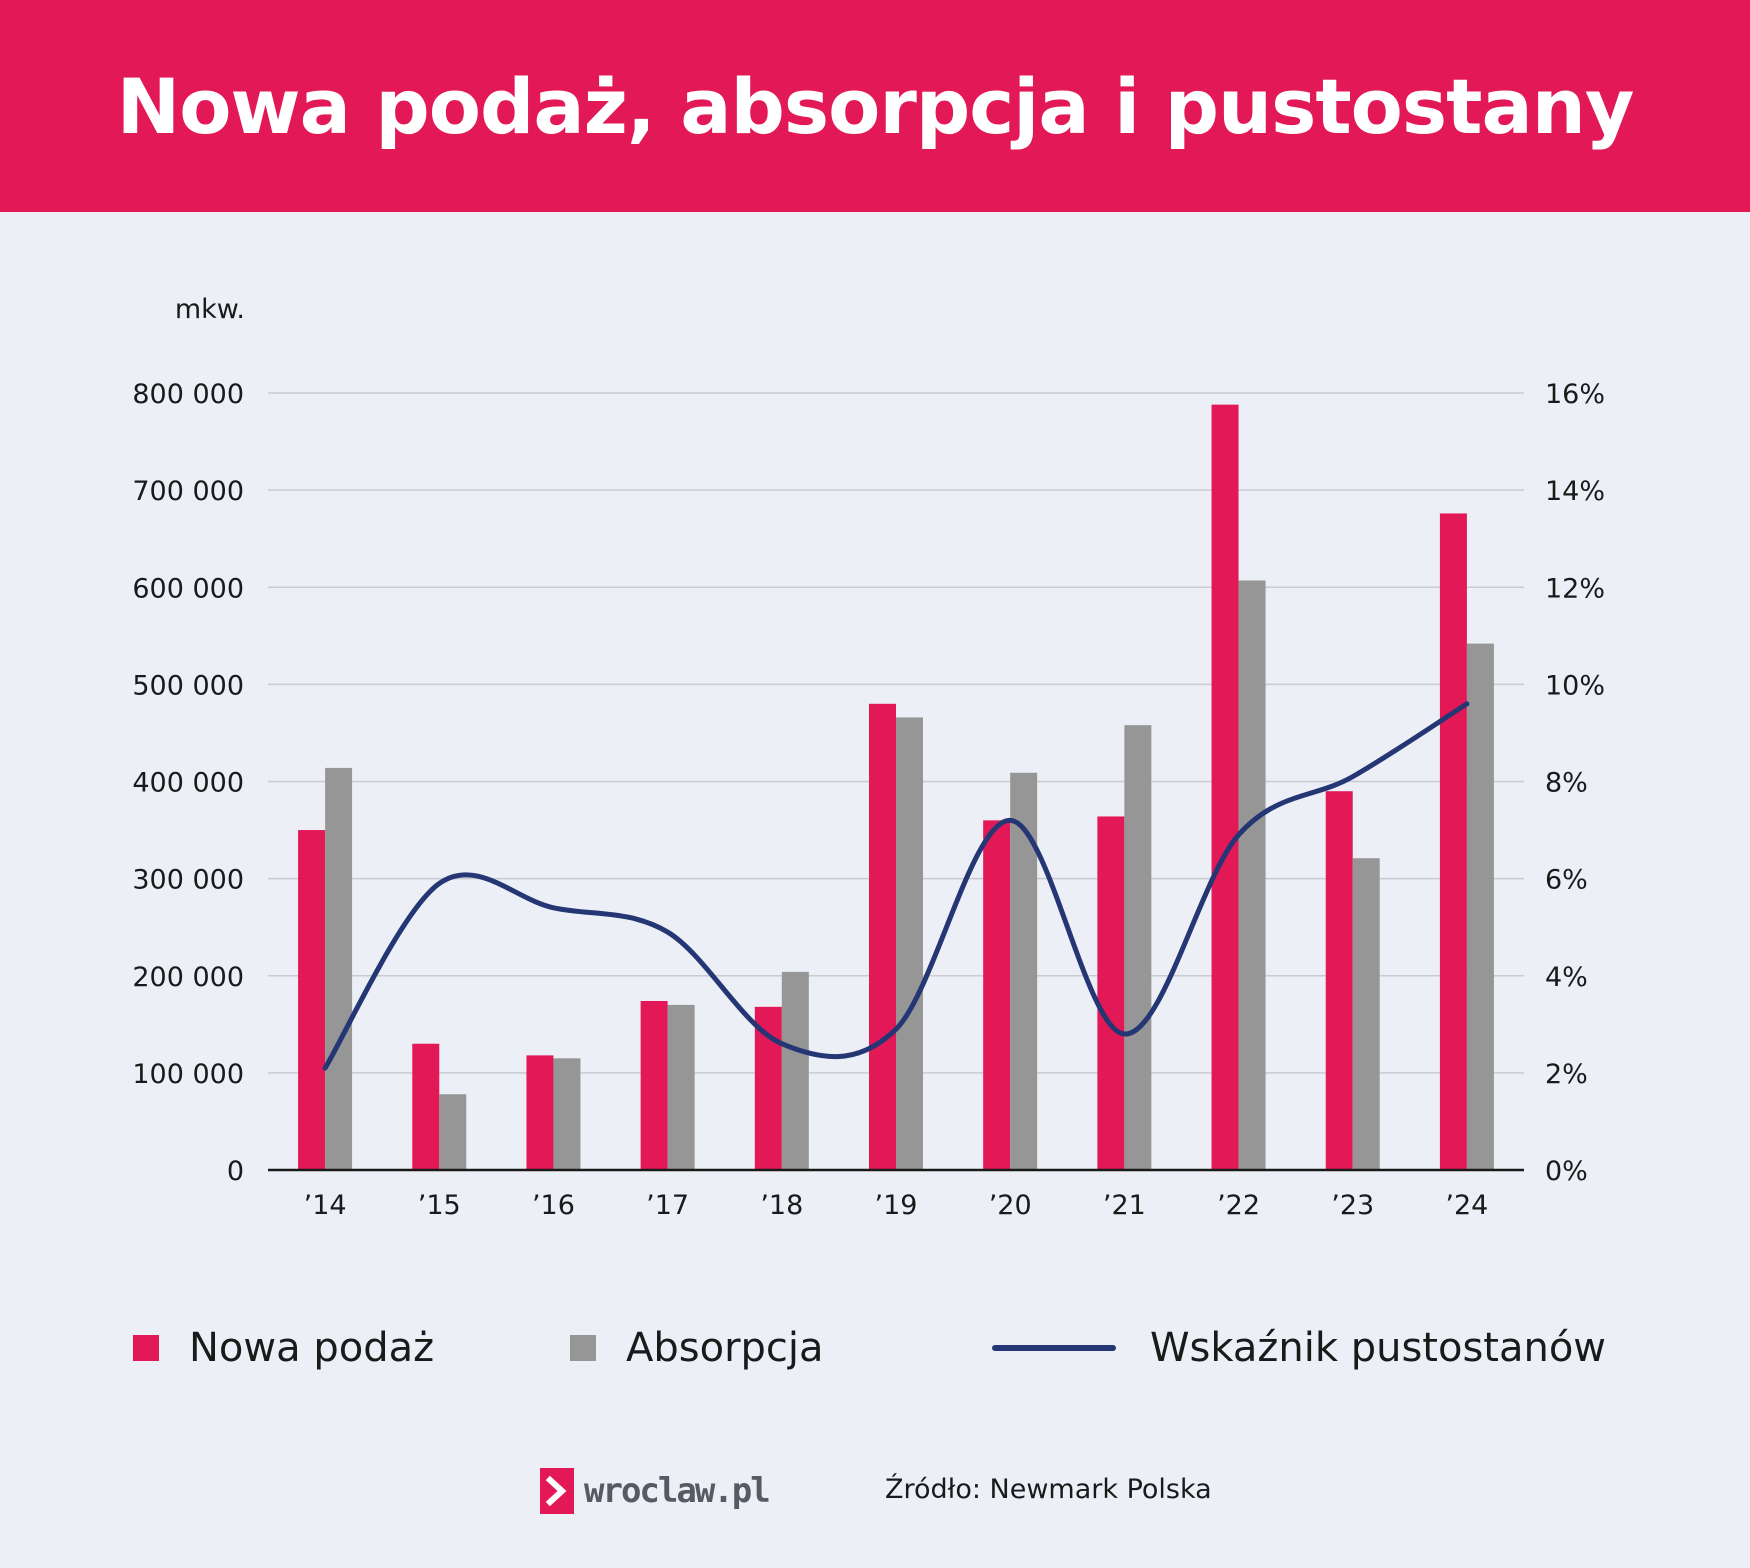 Image resolution: width=1750 pixels, height=1568 pixels. What do you see at coordinates (1566, 1171) in the screenshot?
I see `y2-tick-label: 0%` at bounding box center [1566, 1171].